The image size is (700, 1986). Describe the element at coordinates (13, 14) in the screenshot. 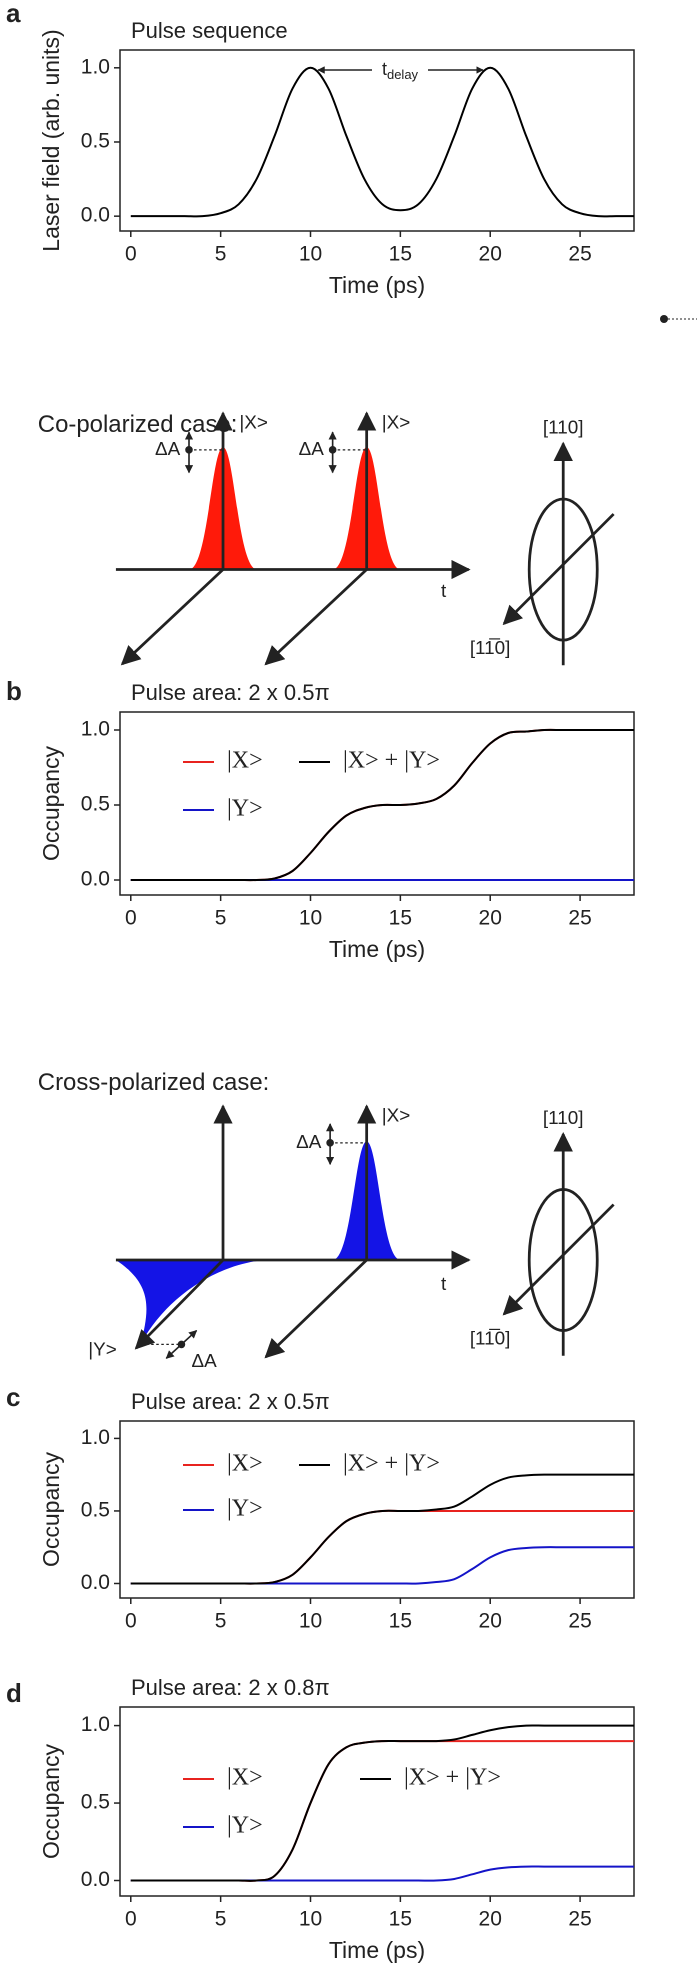

I see `panel-label: a` at that location.